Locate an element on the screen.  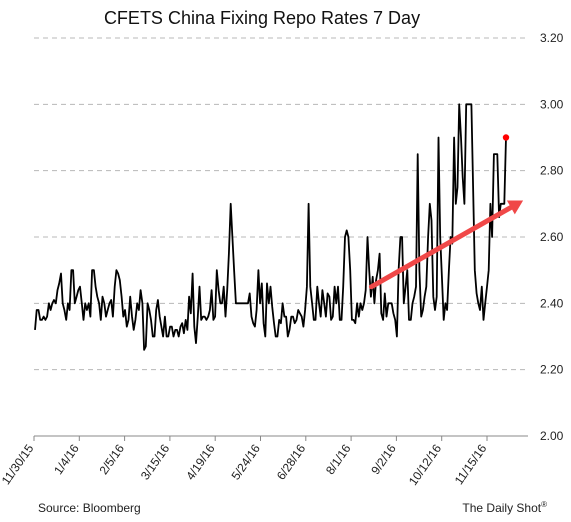
y-tick-label: 2.60 is located at coordinates (552, 237).